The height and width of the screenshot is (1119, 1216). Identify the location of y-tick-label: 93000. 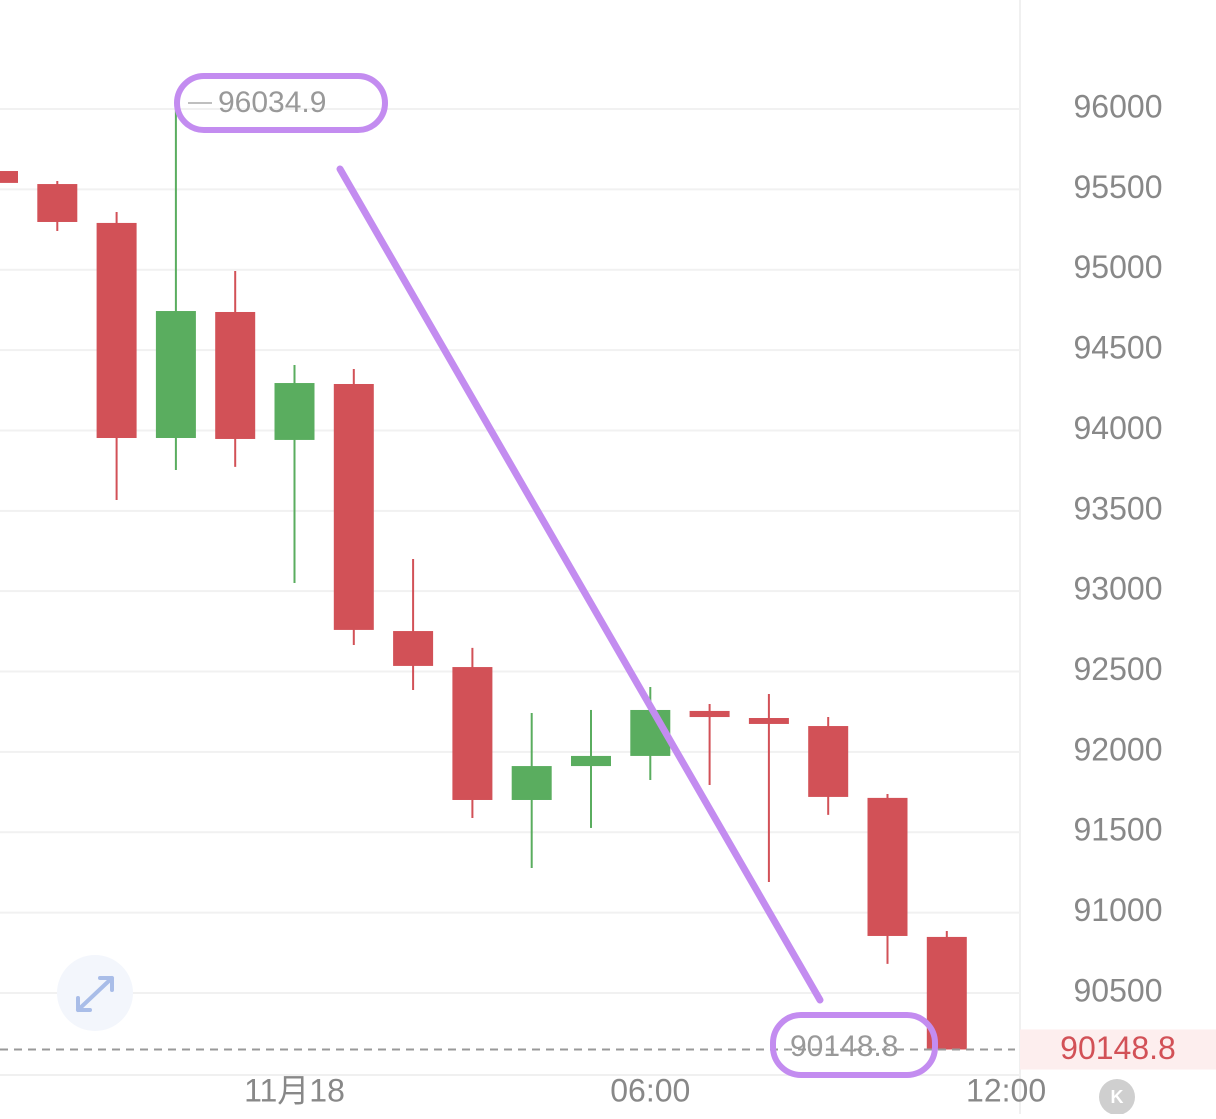
(1118, 589).